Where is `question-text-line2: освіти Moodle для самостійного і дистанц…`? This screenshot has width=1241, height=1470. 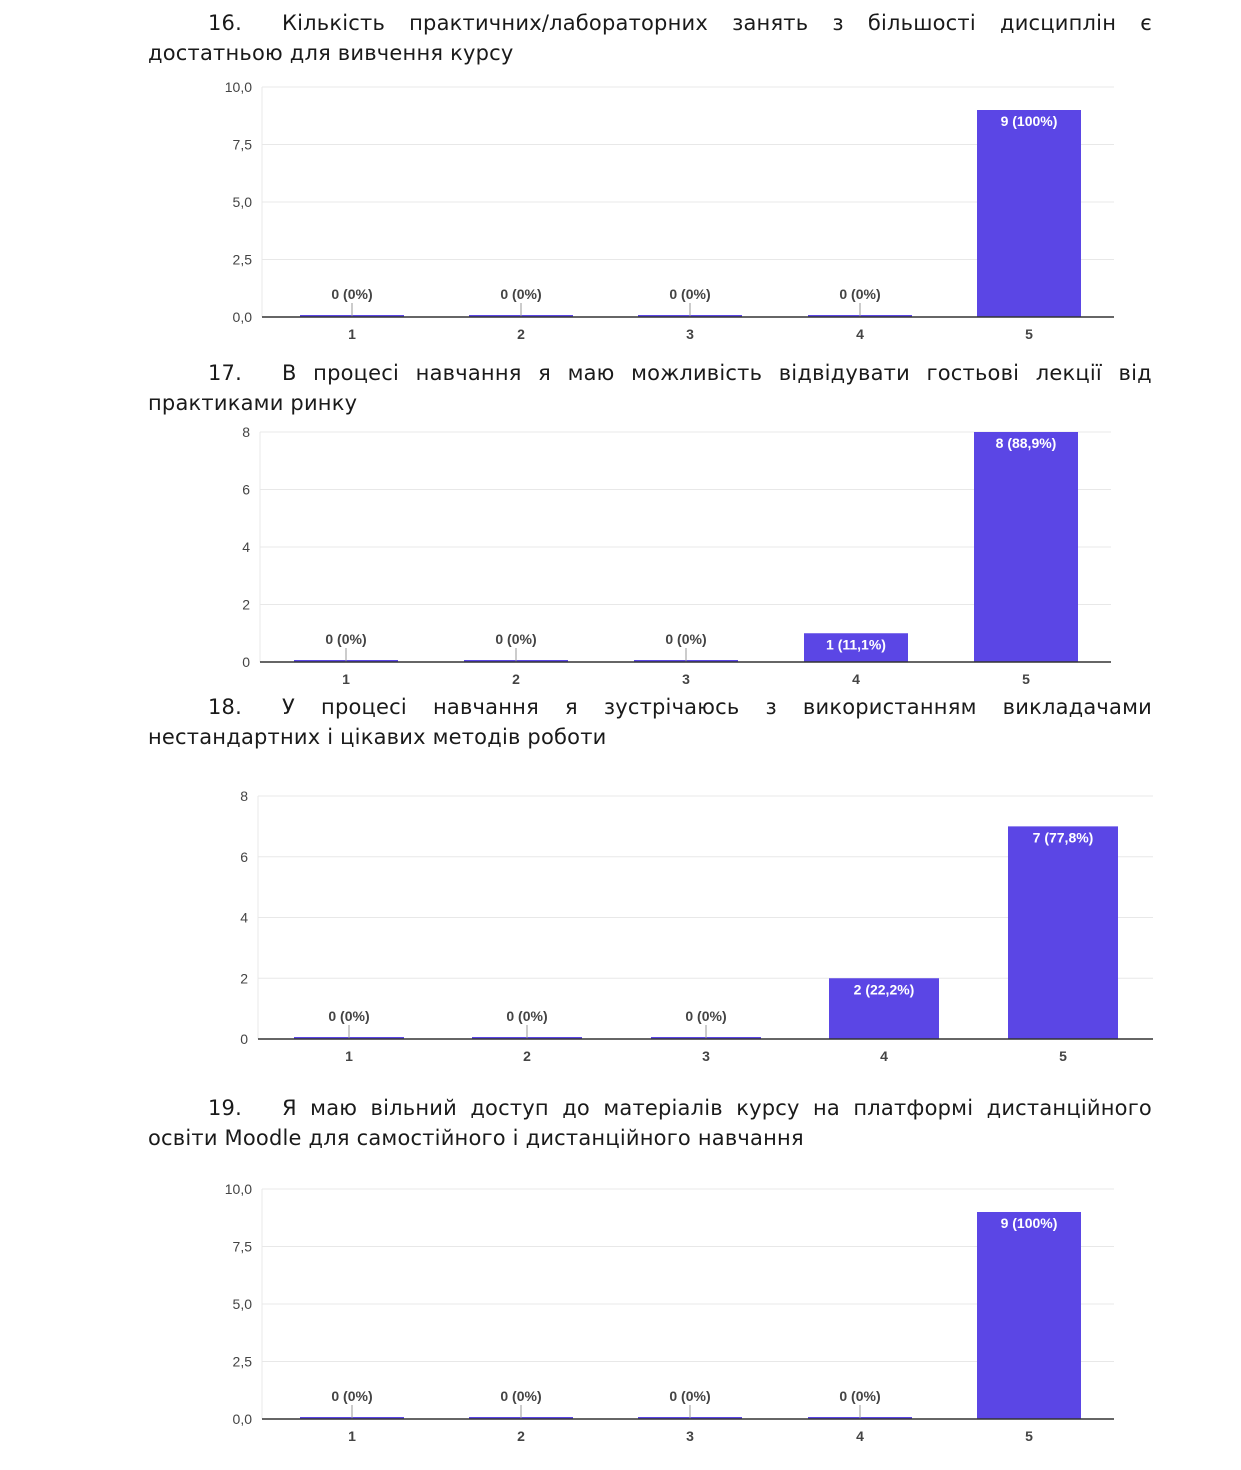 question-text-line2: освіти Moodle для самостійного і дистанц… is located at coordinates (476, 1138).